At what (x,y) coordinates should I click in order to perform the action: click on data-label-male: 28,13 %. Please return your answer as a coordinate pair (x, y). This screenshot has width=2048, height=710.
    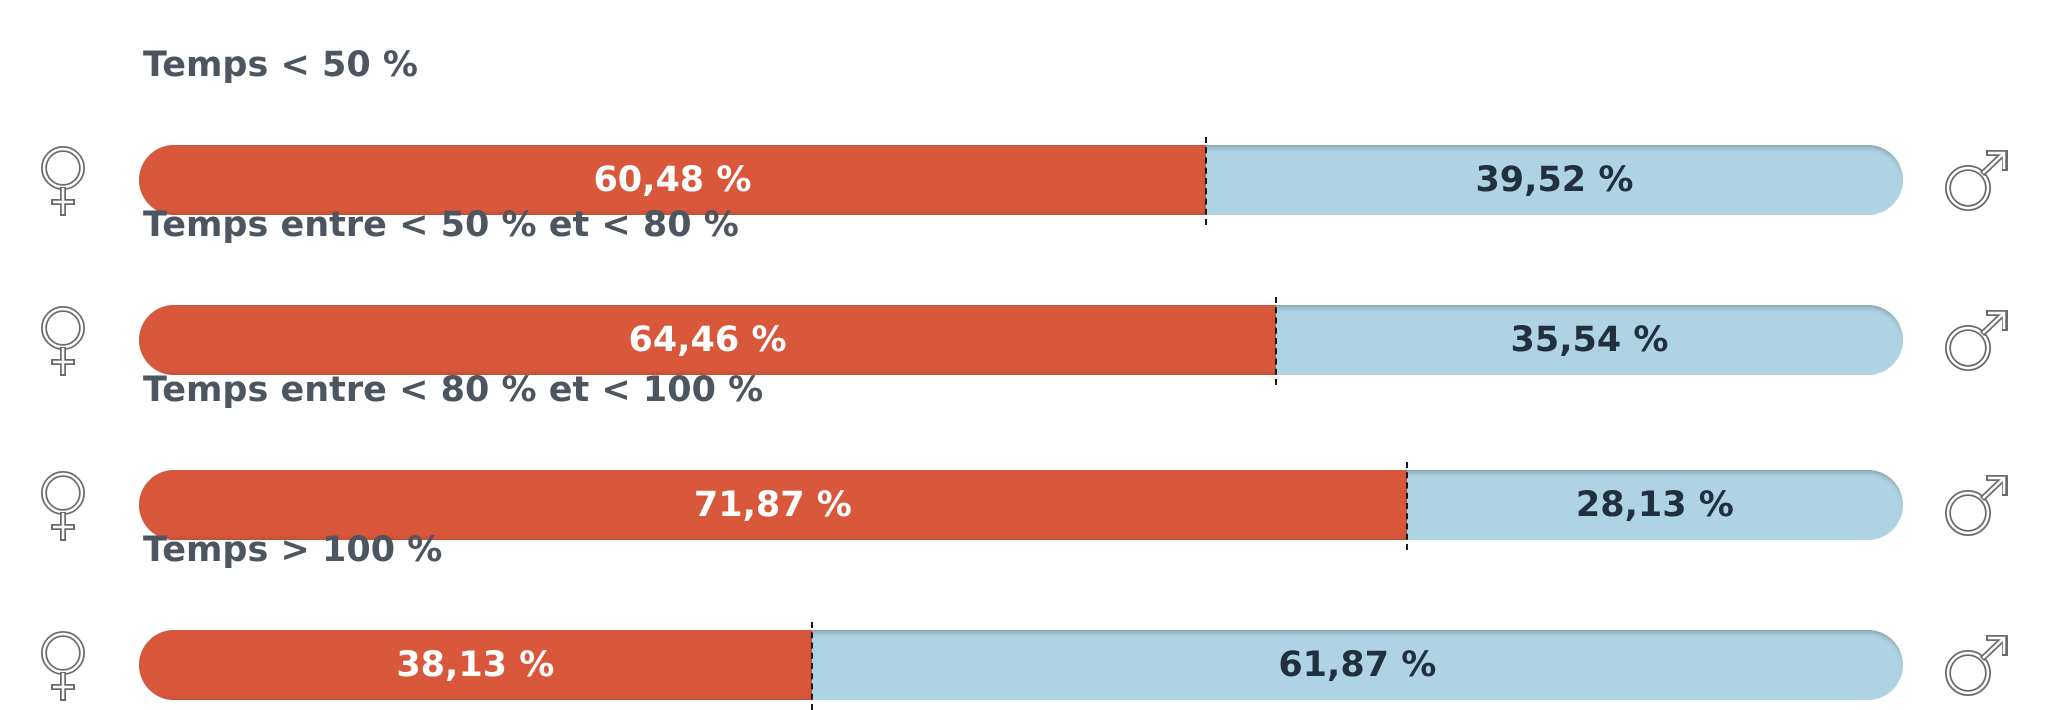
    Looking at the image, I should click on (1654, 505).